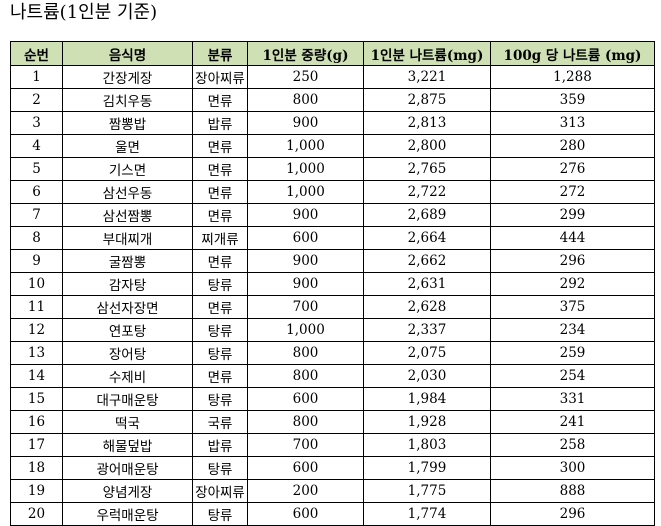 The width and height of the screenshot is (661, 526). What do you see at coordinates (36, 330) in the screenshot?
I see `cell-index: 12` at bounding box center [36, 330].